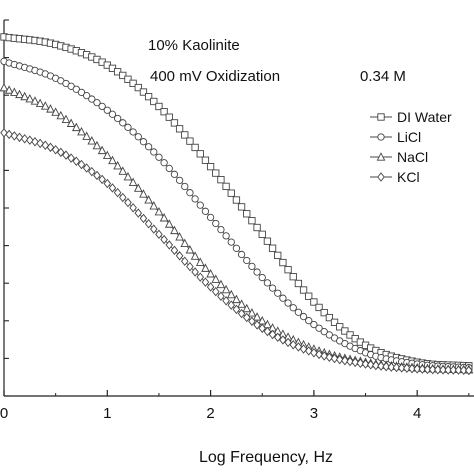  Describe the element at coordinates (383, 76) in the screenshot. I see `annotation-concentration: 0.34 M` at that location.